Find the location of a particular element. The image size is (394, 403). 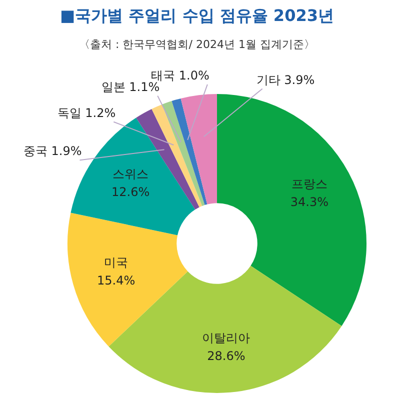

slice-label: 이탈리아 is located at coordinates (226, 338).